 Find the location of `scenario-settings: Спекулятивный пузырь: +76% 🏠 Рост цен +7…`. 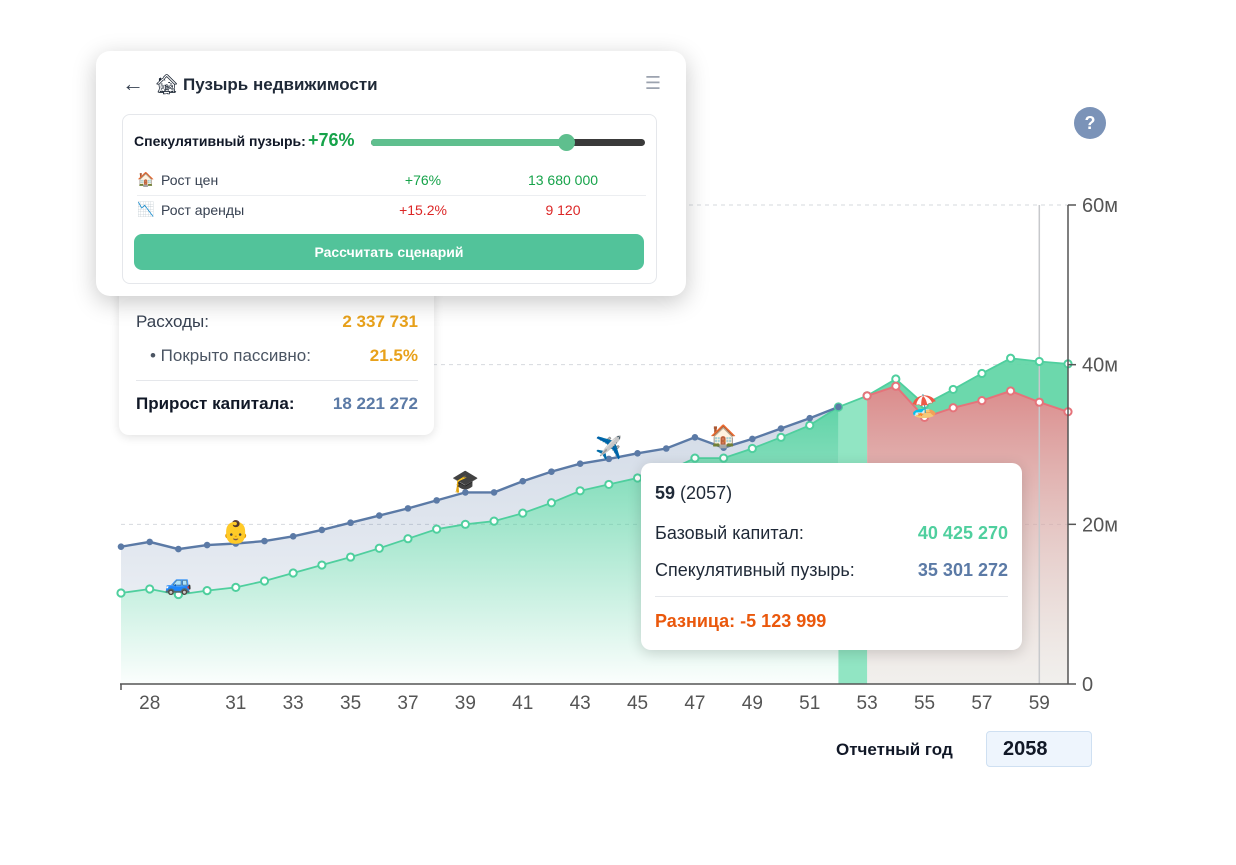

scenario-settings: Спекулятивный пузырь: +76% 🏠 Рост цен +7… is located at coordinates (389, 199).